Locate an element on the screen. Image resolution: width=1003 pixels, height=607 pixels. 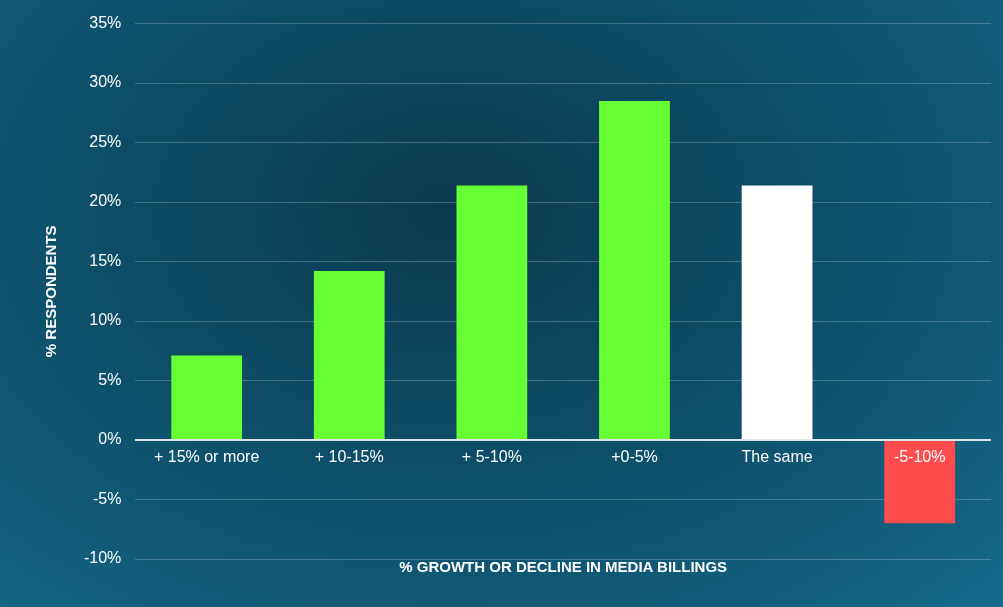
x-tick-label: + 15% or more is located at coordinates (206, 457).